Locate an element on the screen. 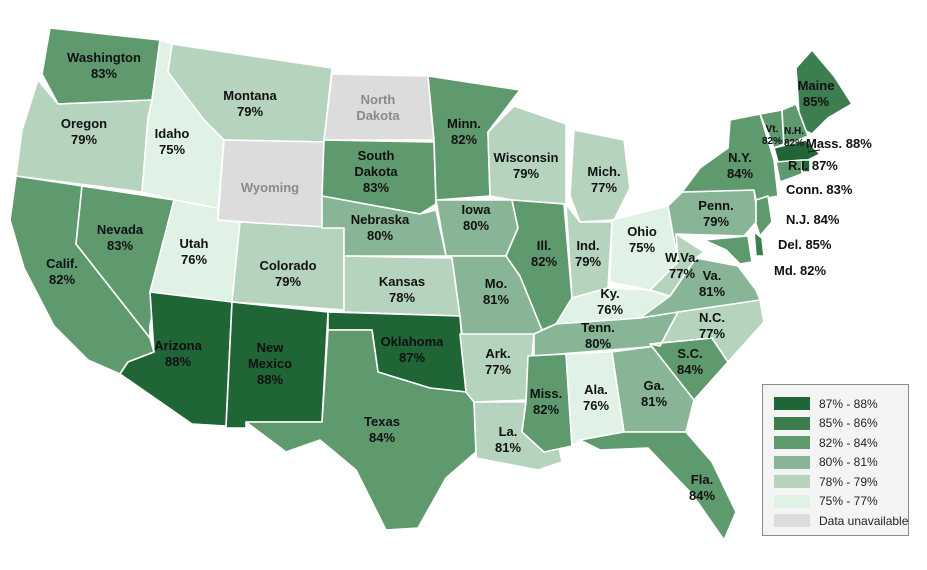 The width and height of the screenshot is (927, 570). label-ohio-value: 75% is located at coordinates (642, 247).